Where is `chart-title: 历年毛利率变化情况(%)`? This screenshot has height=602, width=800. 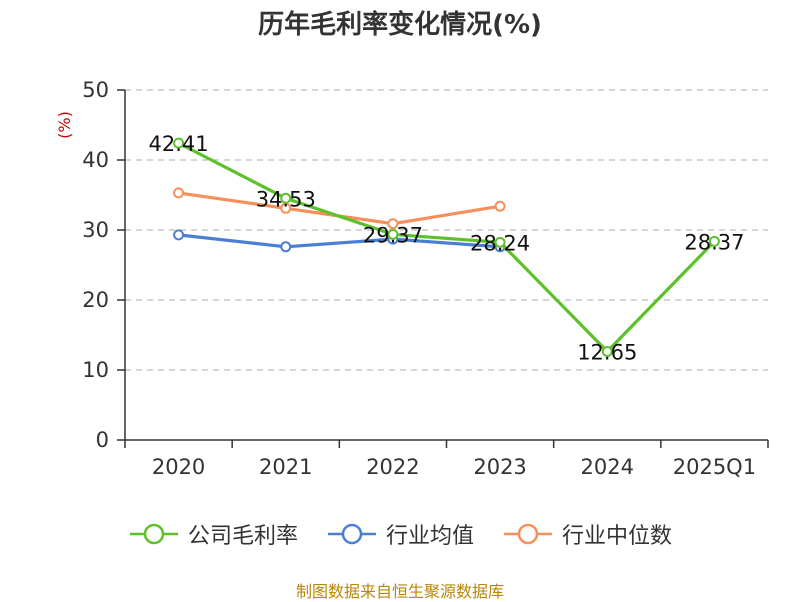 chart-title: 历年毛利率变化情况(%) is located at coordinates (400, 25).